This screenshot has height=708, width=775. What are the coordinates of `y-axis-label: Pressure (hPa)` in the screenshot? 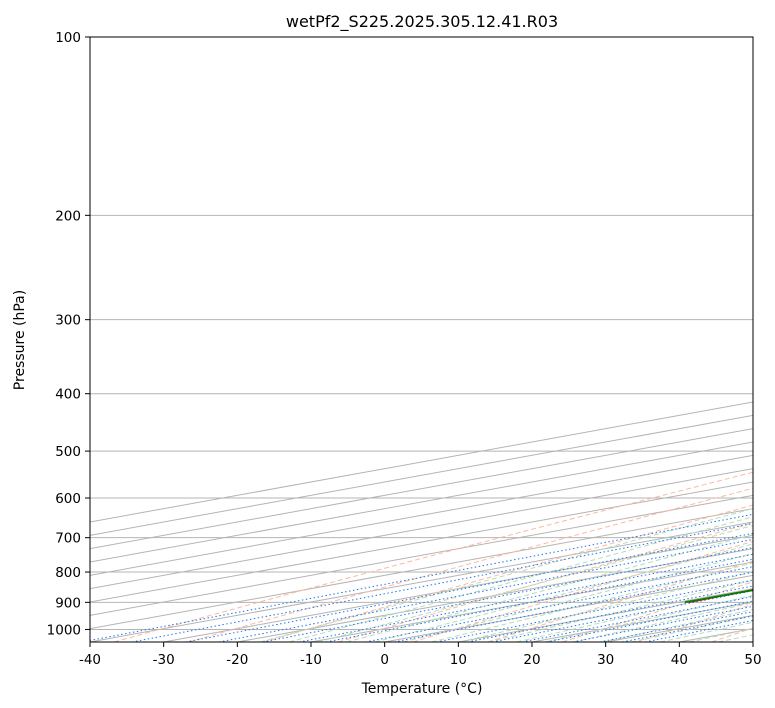 It's located at (20, 340).